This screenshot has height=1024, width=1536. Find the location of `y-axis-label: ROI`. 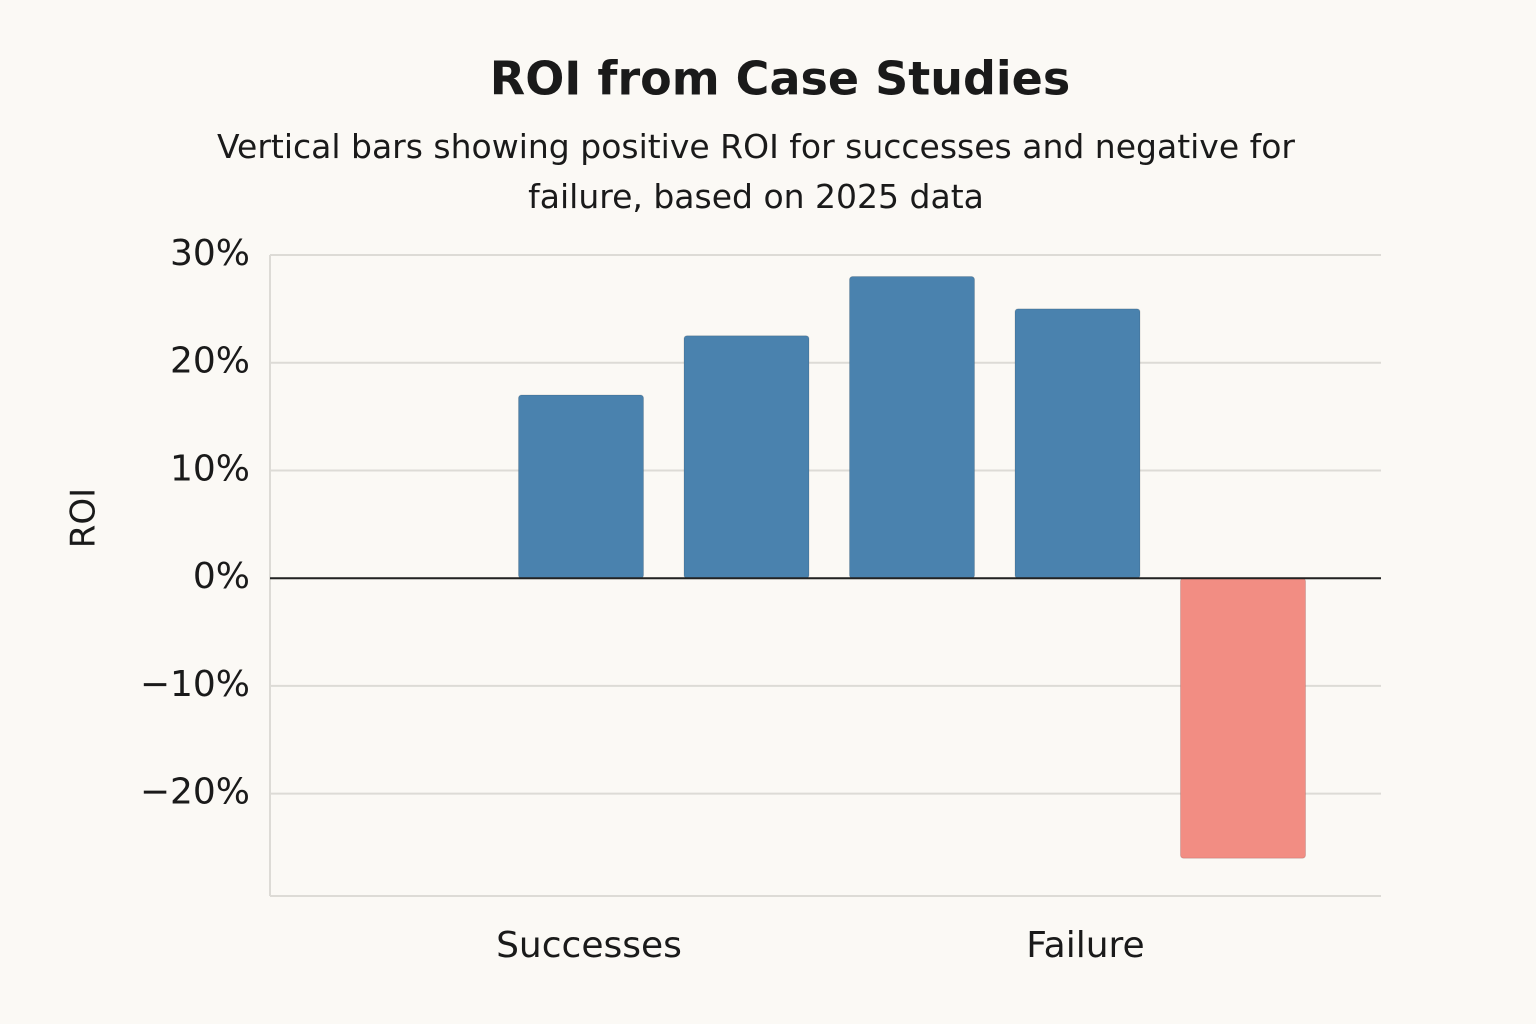

y-axis-label: ROI is located at coordinates (84, 518).